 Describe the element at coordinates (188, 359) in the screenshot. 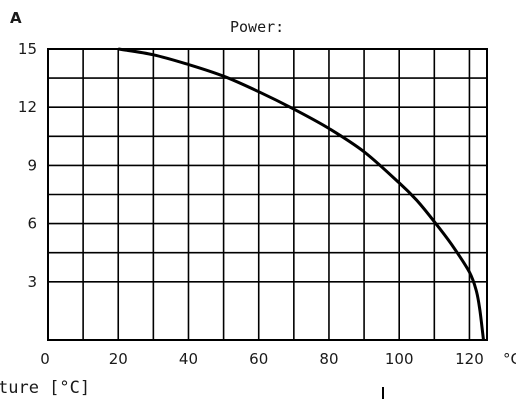

I see `x-tick-label: 40` at that location.